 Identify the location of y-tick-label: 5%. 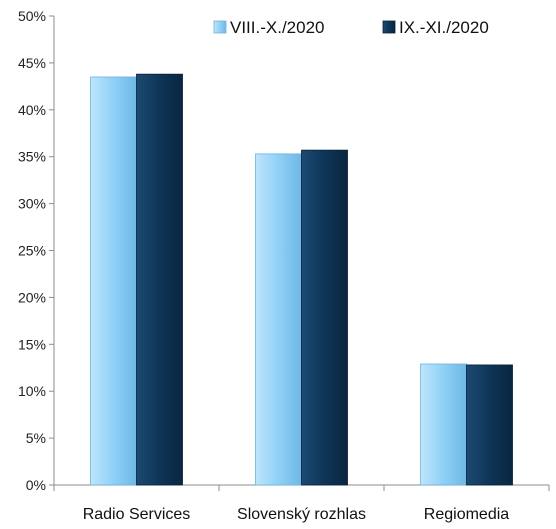
(36, 438).